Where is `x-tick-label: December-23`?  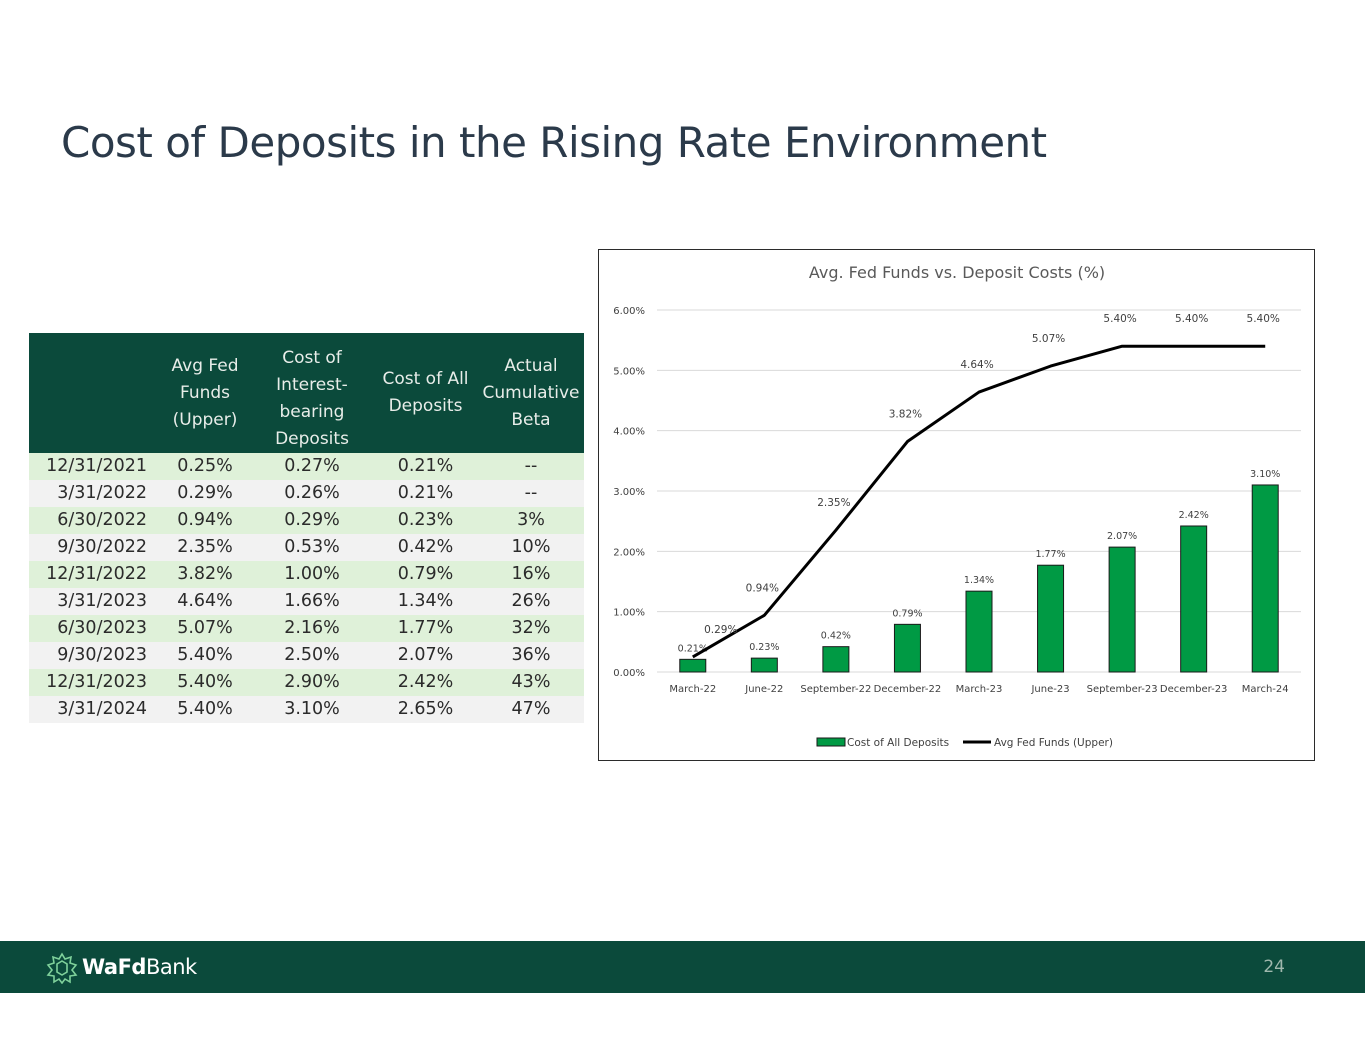 x-tick-label: December-23 is located at coordinates (1194, 689).